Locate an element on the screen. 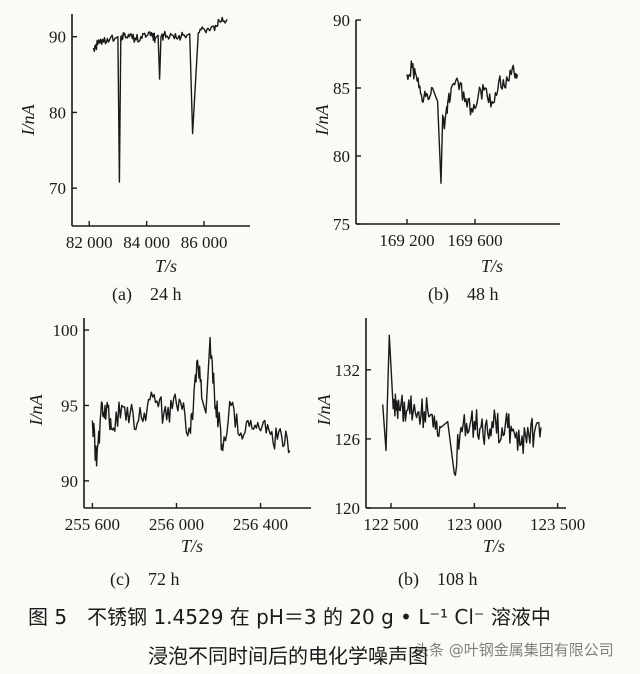  x-tick-label: 123 500 is located at coordinates (557, 524).